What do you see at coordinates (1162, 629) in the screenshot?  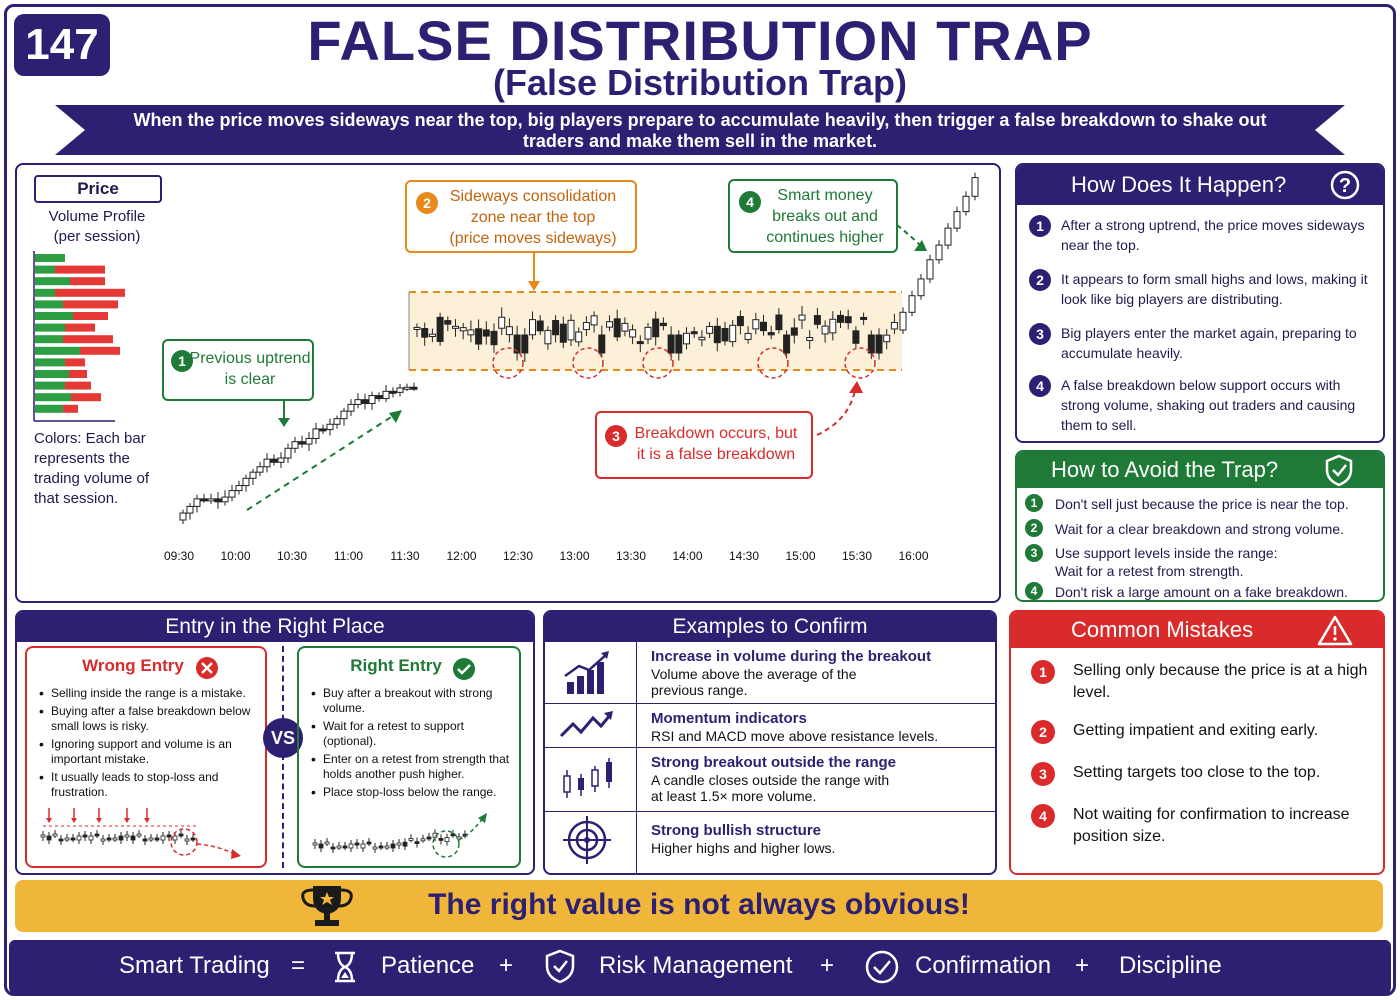 I see `mistakes-title: Common Mistakes` at bounding box center [1162, 629].